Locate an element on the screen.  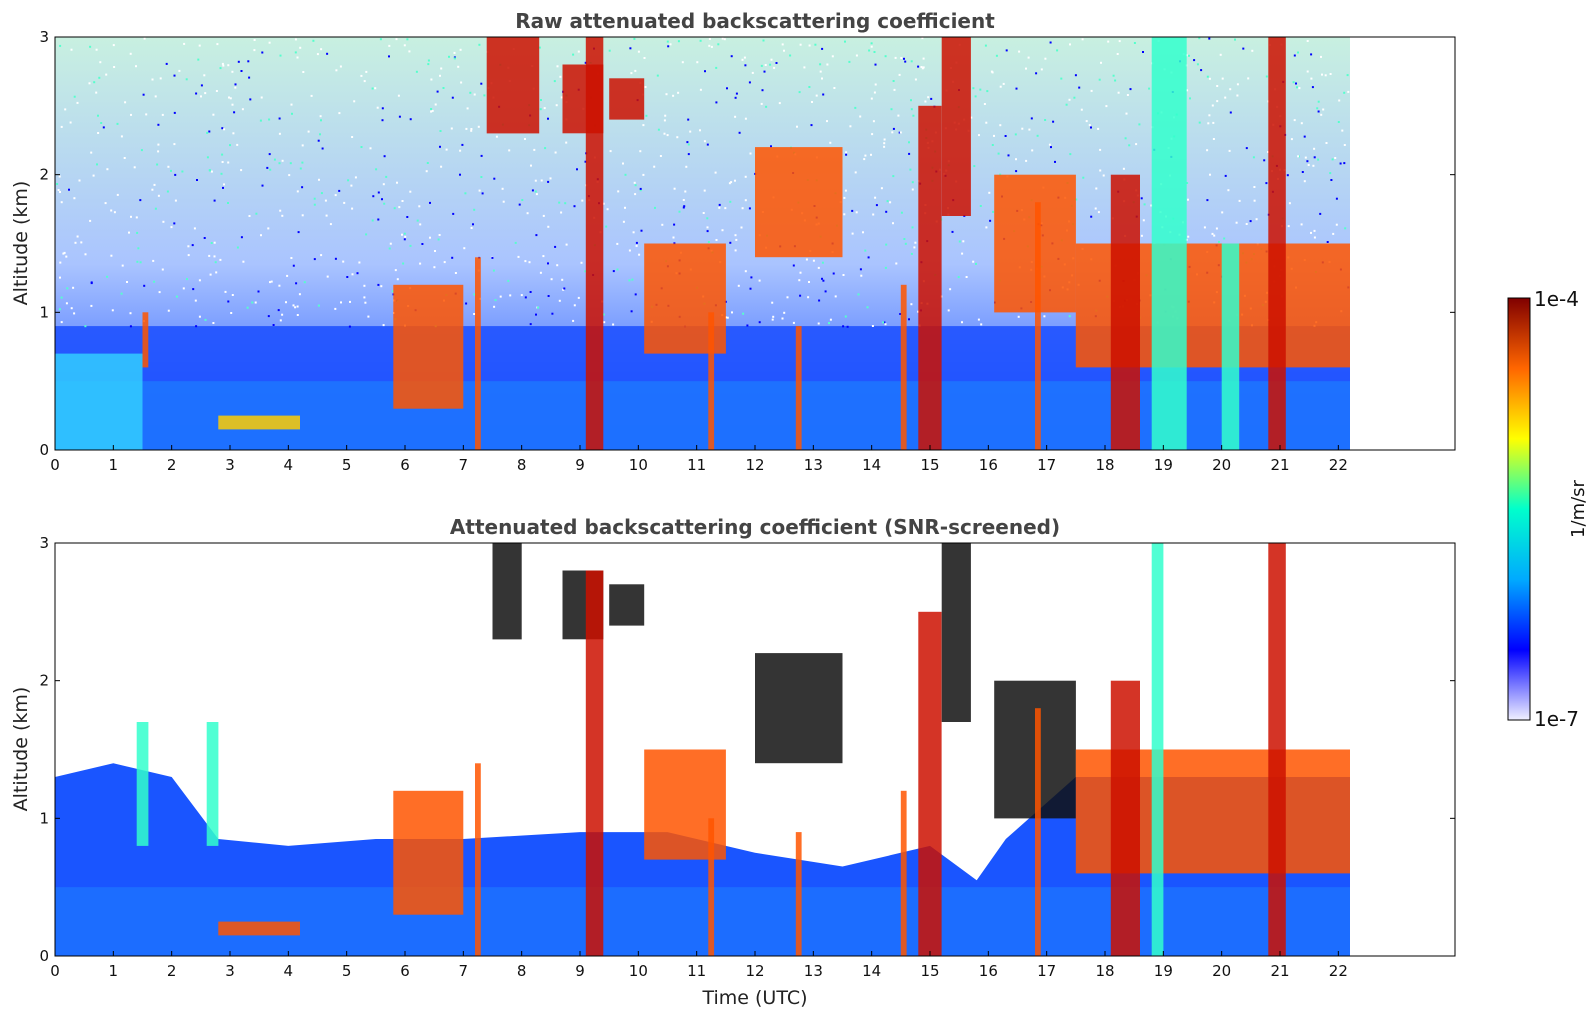
x-tick-label: 8 is located at coordinates (522, 465).